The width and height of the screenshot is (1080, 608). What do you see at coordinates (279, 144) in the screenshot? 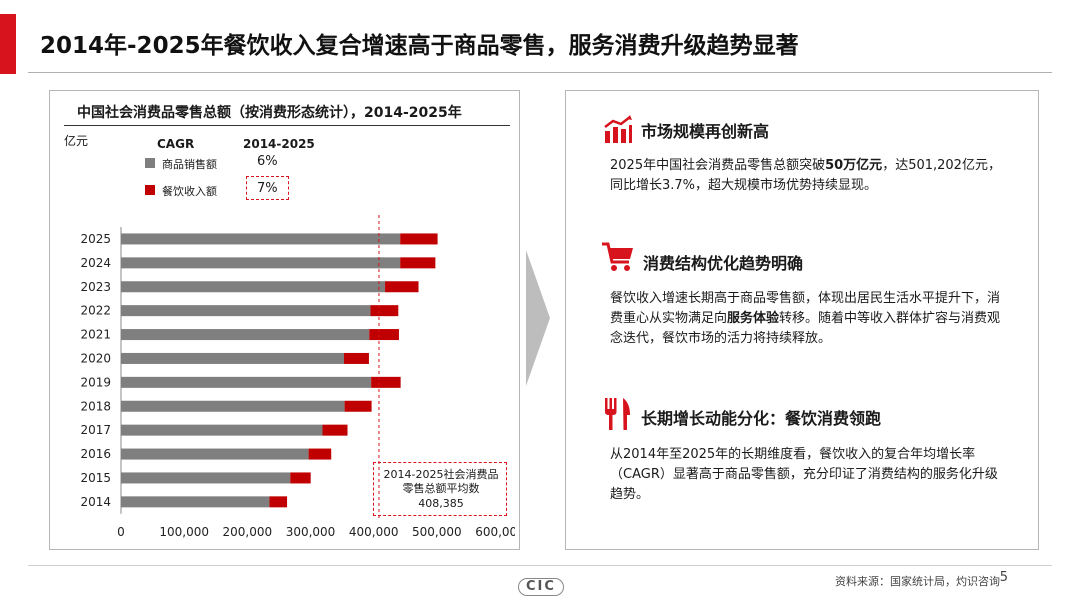
I see `period-header: 2014-2025` at bounding box center [279, 144].